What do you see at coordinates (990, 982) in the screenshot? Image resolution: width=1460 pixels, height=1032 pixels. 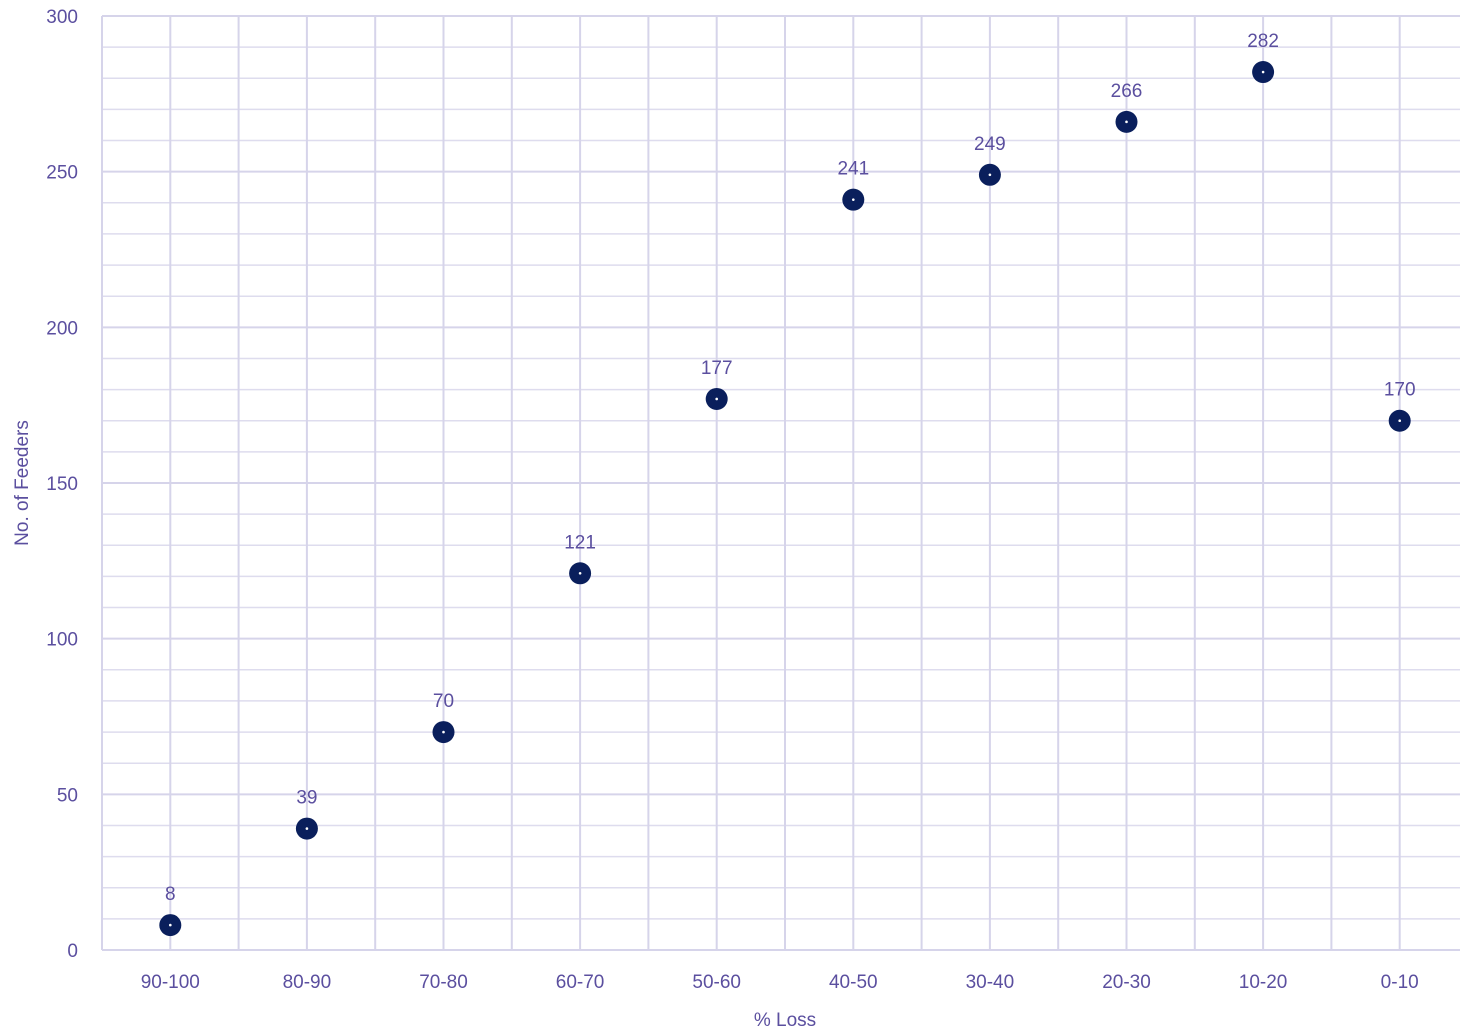 I see `x-tick-label: 30-40` at bounding box center [990, 982].